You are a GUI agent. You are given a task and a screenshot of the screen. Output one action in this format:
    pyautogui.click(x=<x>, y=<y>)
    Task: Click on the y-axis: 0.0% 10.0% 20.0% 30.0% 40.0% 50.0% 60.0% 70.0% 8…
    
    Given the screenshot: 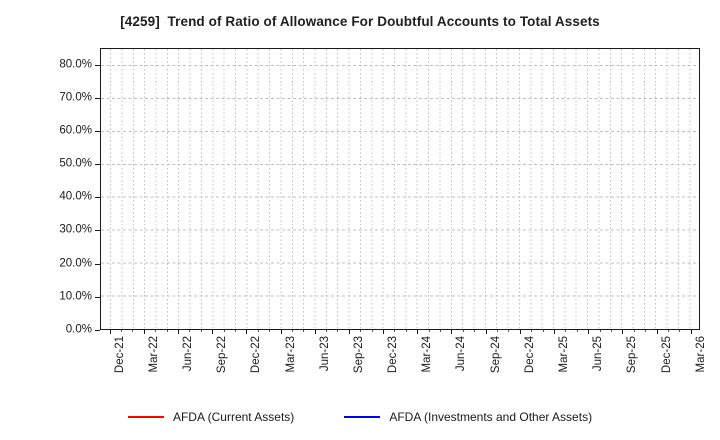 What is the action you would take?
    pyautogui.click(x=50, y=191)
    